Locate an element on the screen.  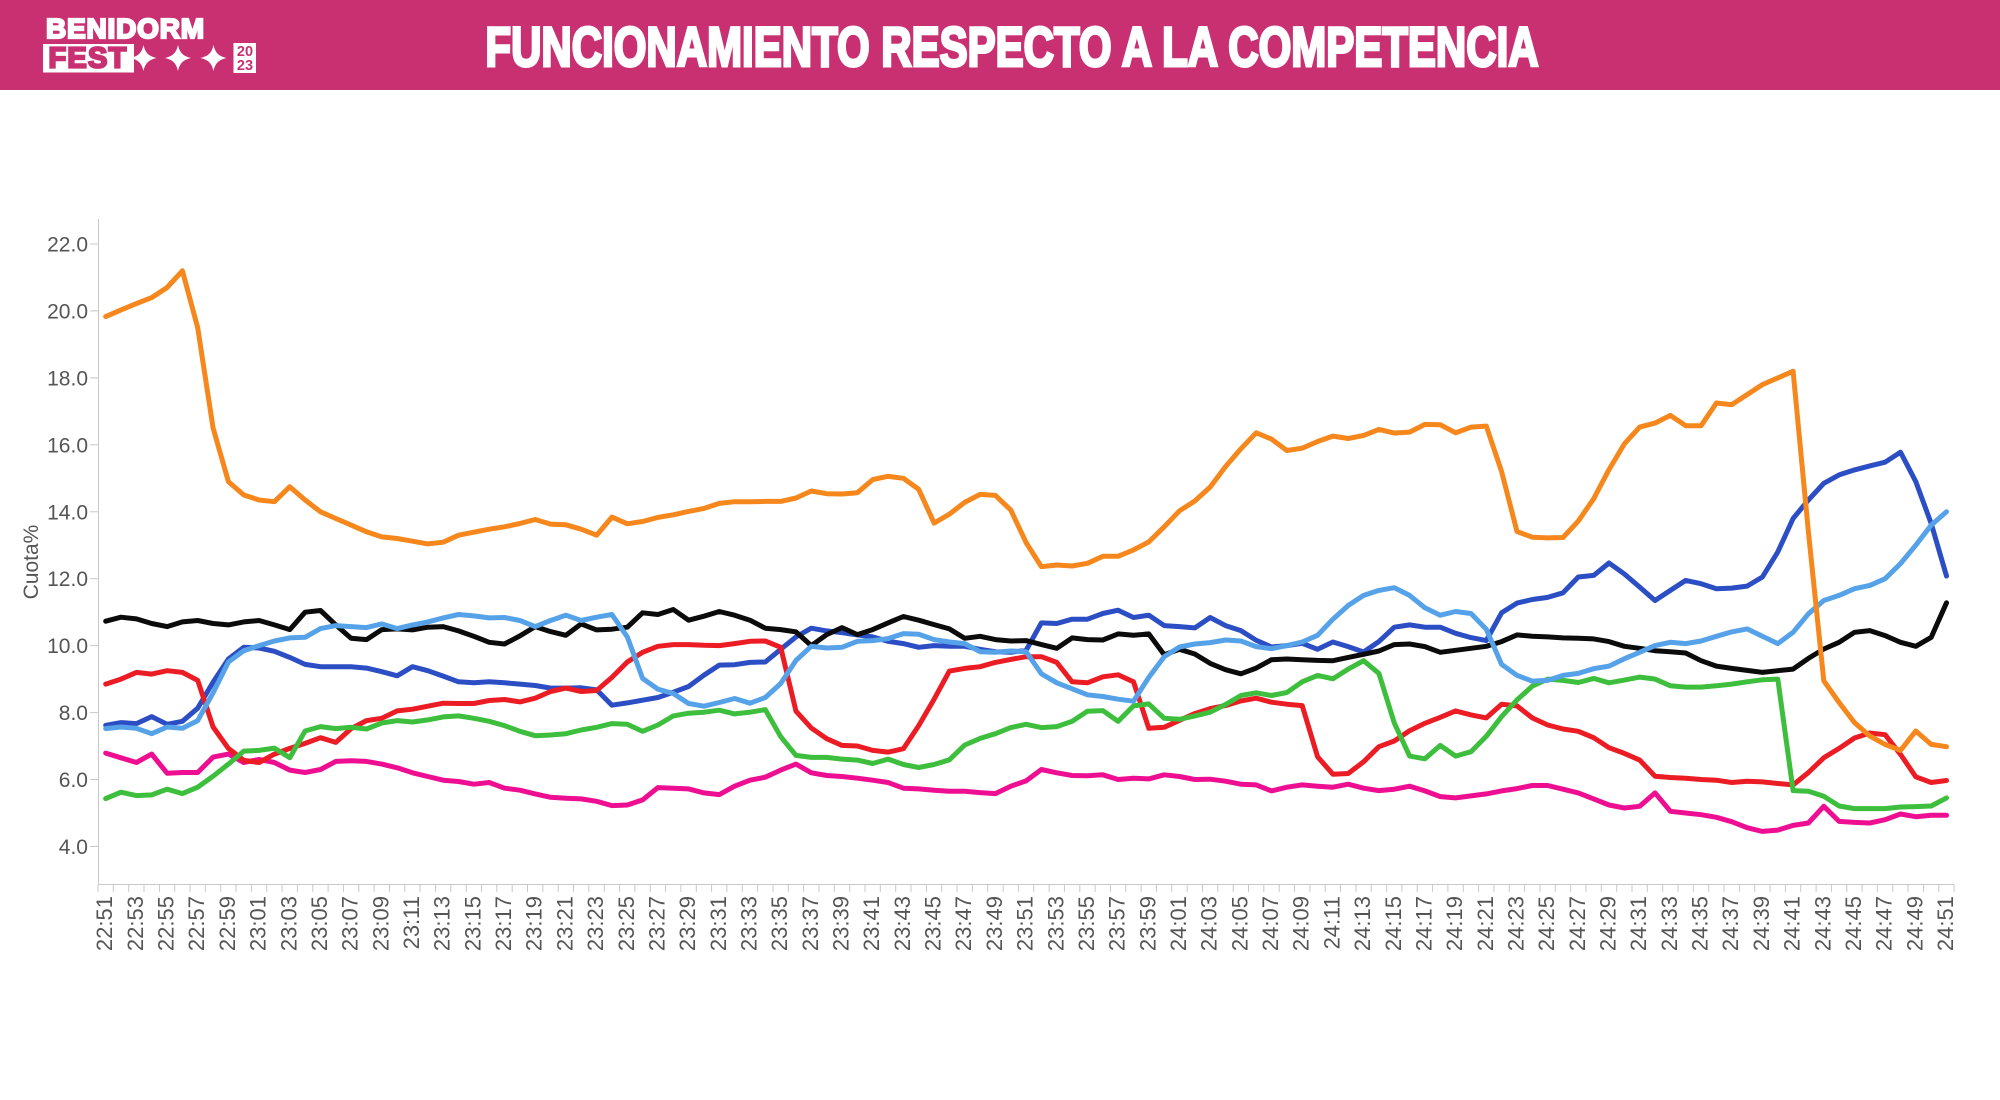
svg-text: 23:35 is located at coordinates (779, 923).